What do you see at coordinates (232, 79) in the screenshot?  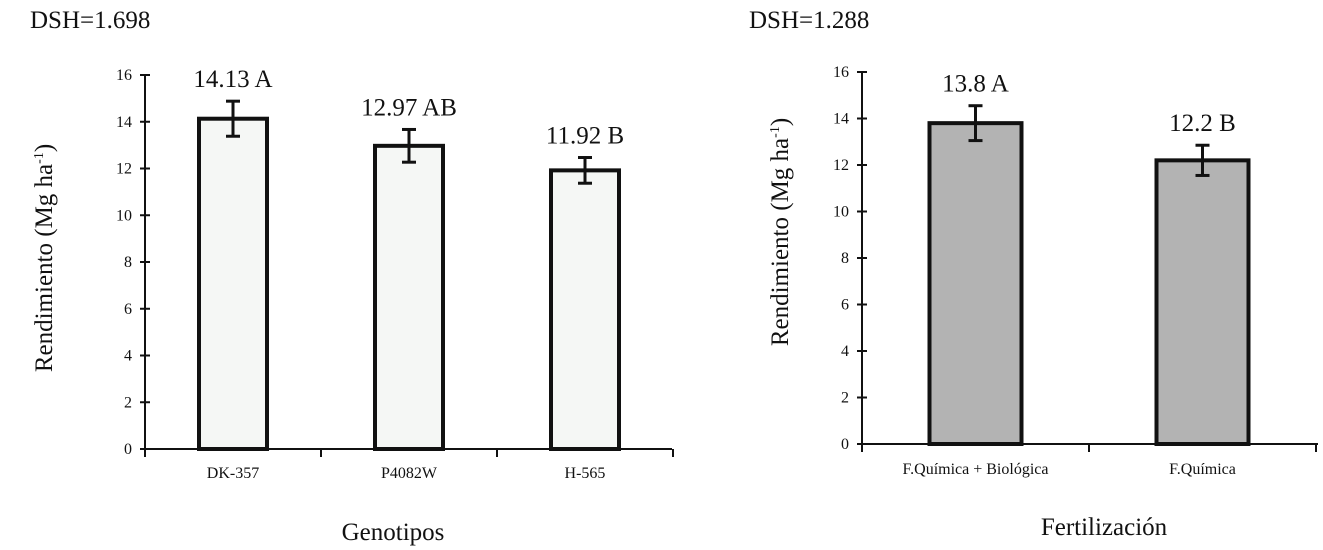 I see `value-label: 14.13 A` at bounding box center [232, 79].